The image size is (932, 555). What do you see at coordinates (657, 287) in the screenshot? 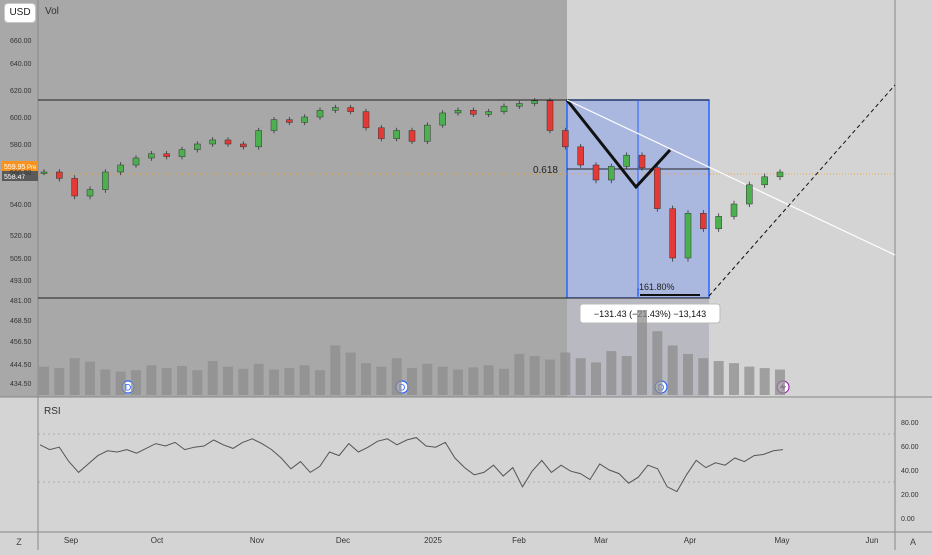
I see `extension-label: 161.80%` at bounding box center [657, 287].